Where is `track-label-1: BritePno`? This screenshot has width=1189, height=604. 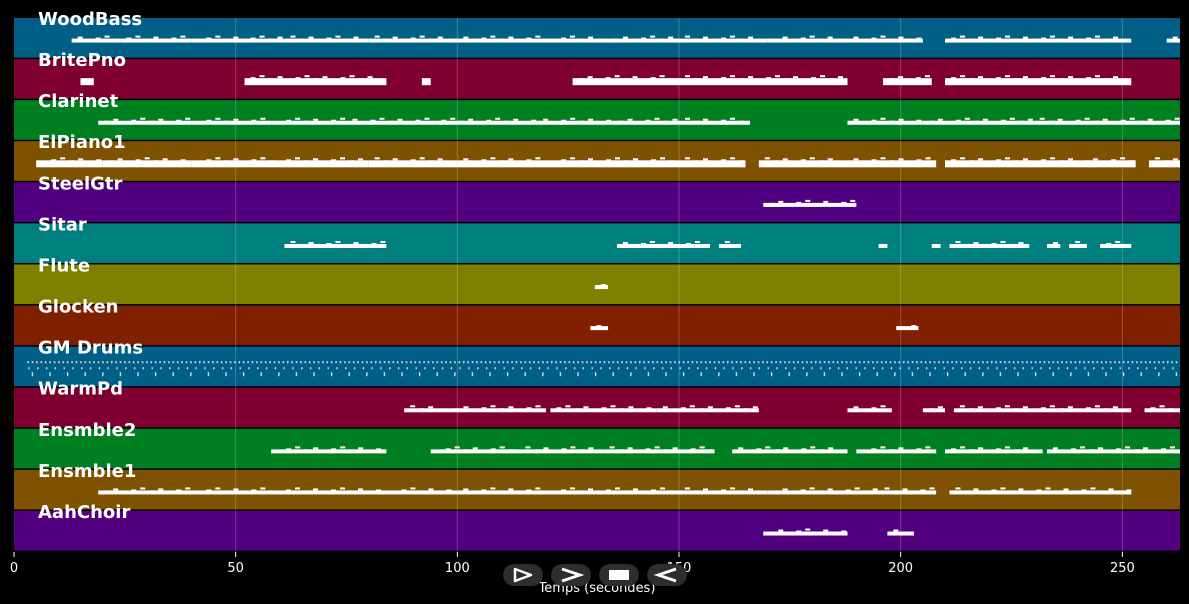 track-label-1: BritePno is located at coordinates (82, 60).